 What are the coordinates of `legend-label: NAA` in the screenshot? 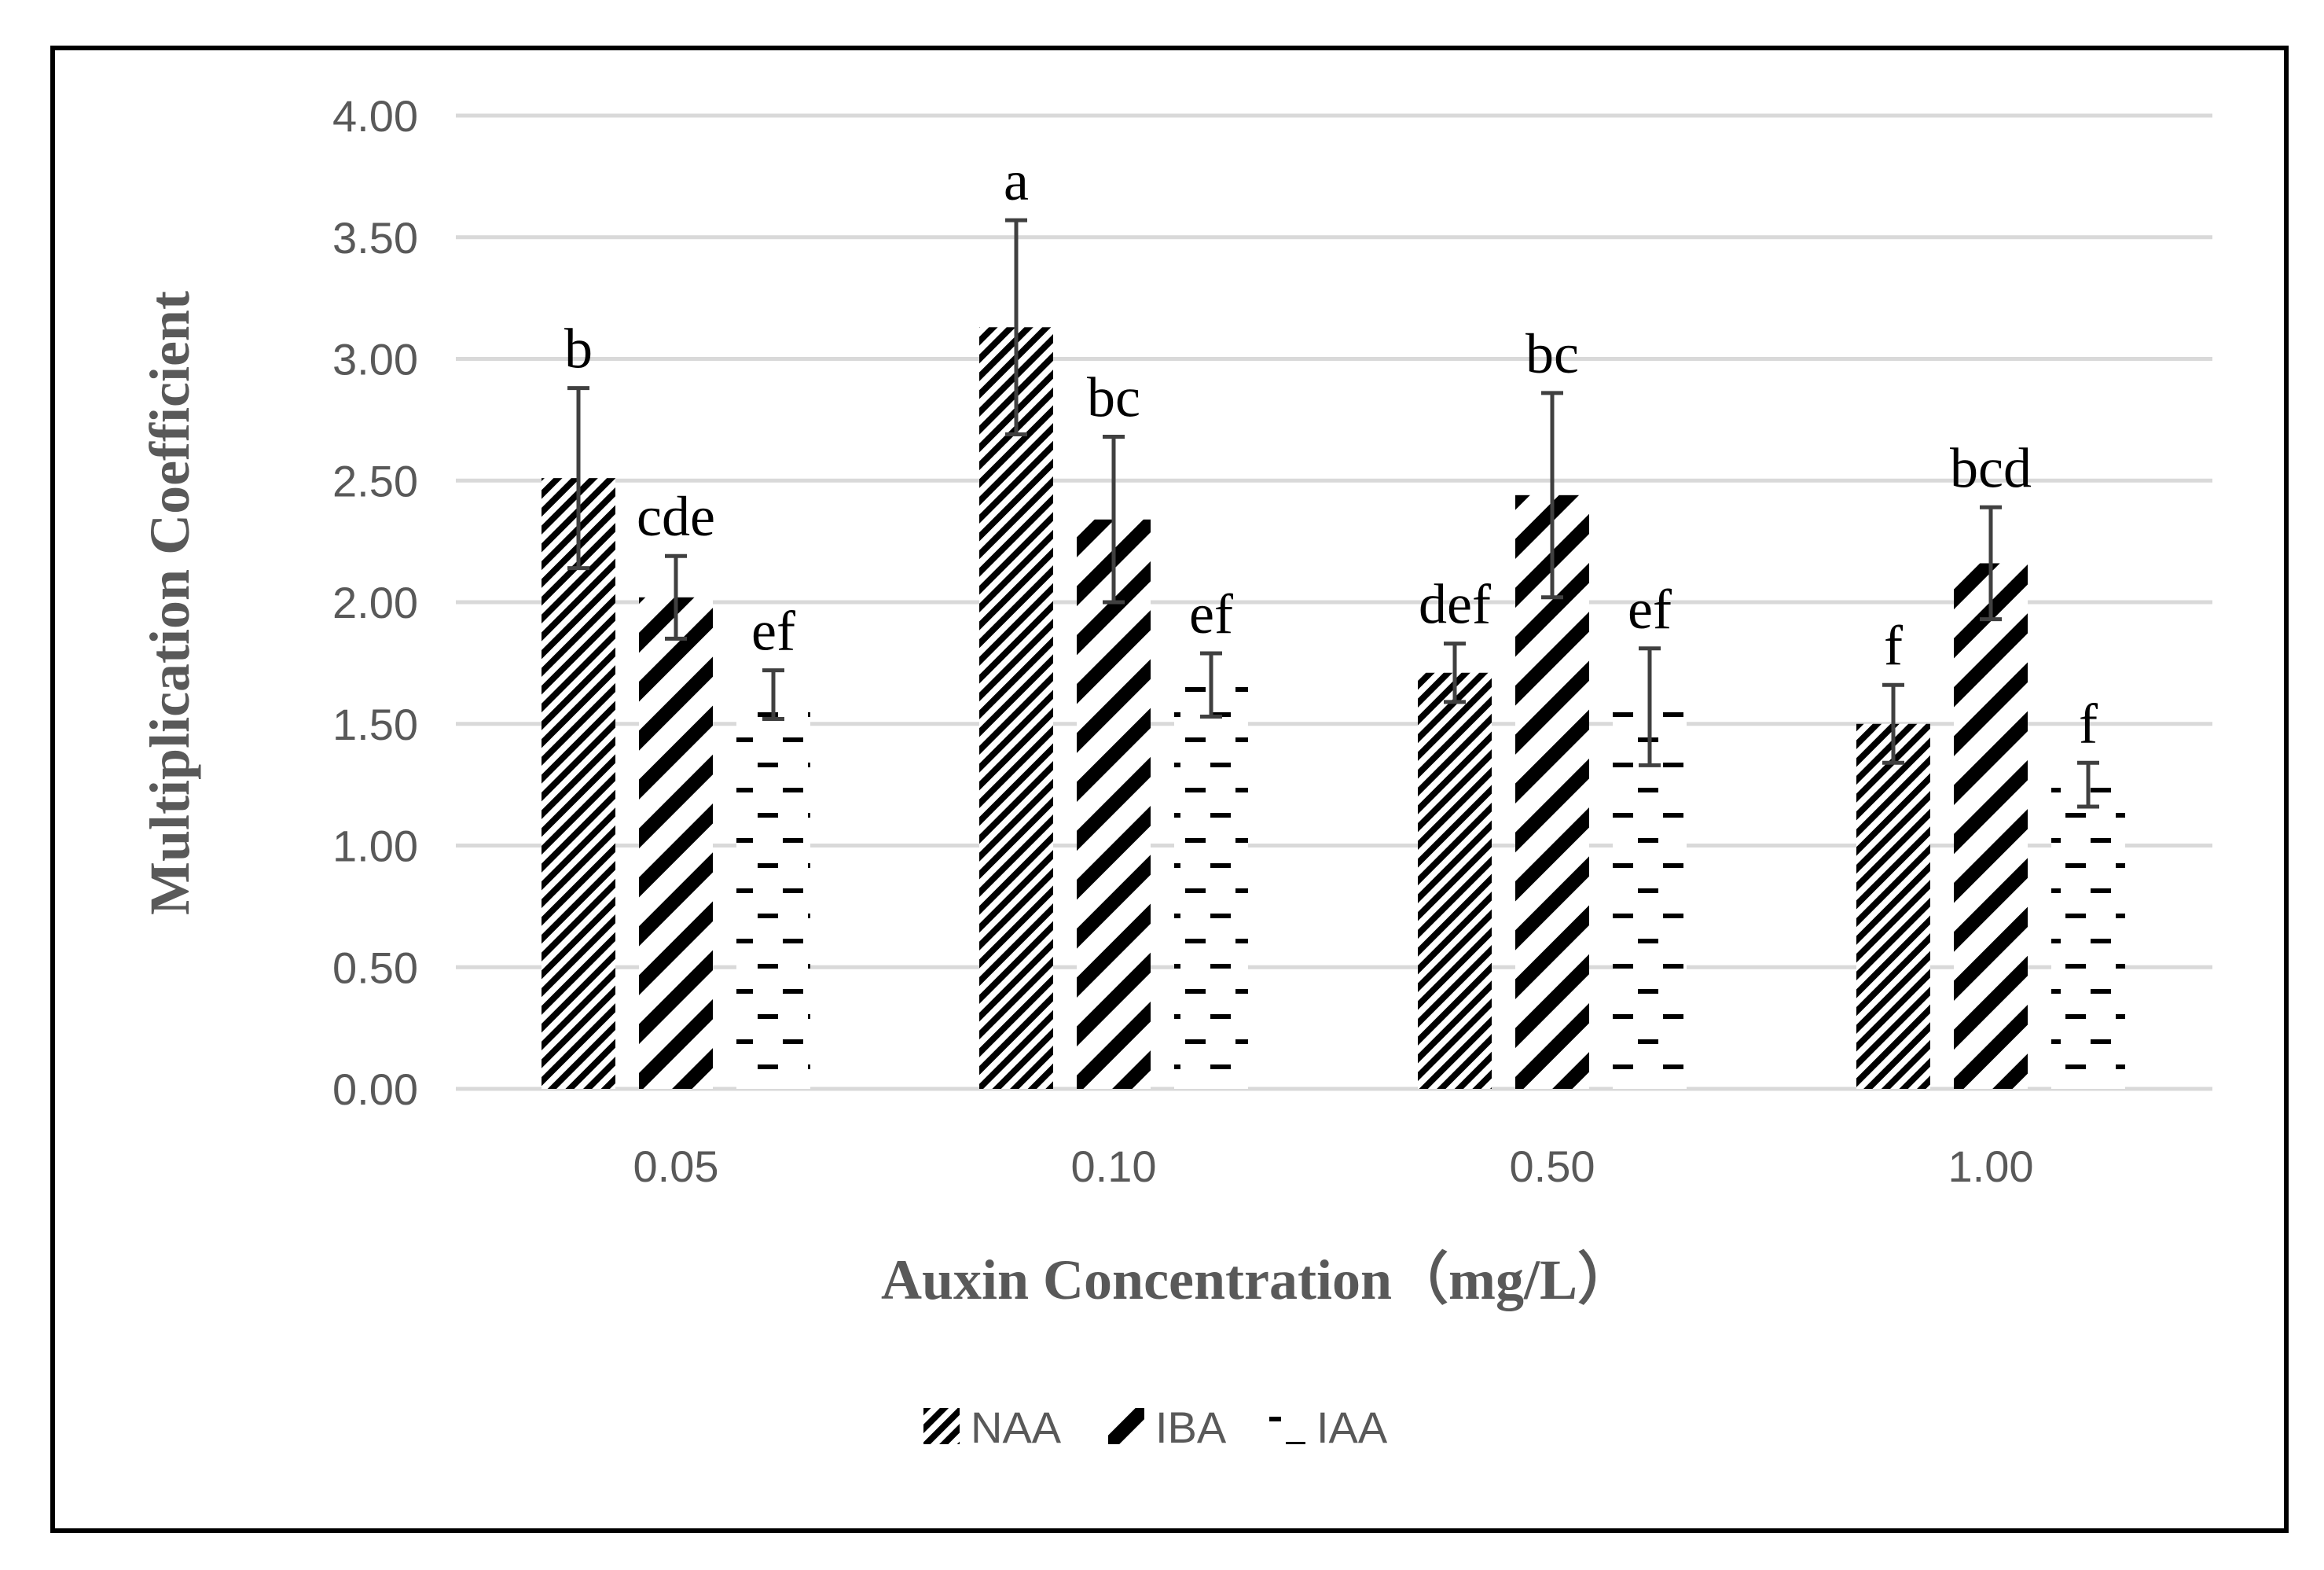 It's located at (1017, 1427).